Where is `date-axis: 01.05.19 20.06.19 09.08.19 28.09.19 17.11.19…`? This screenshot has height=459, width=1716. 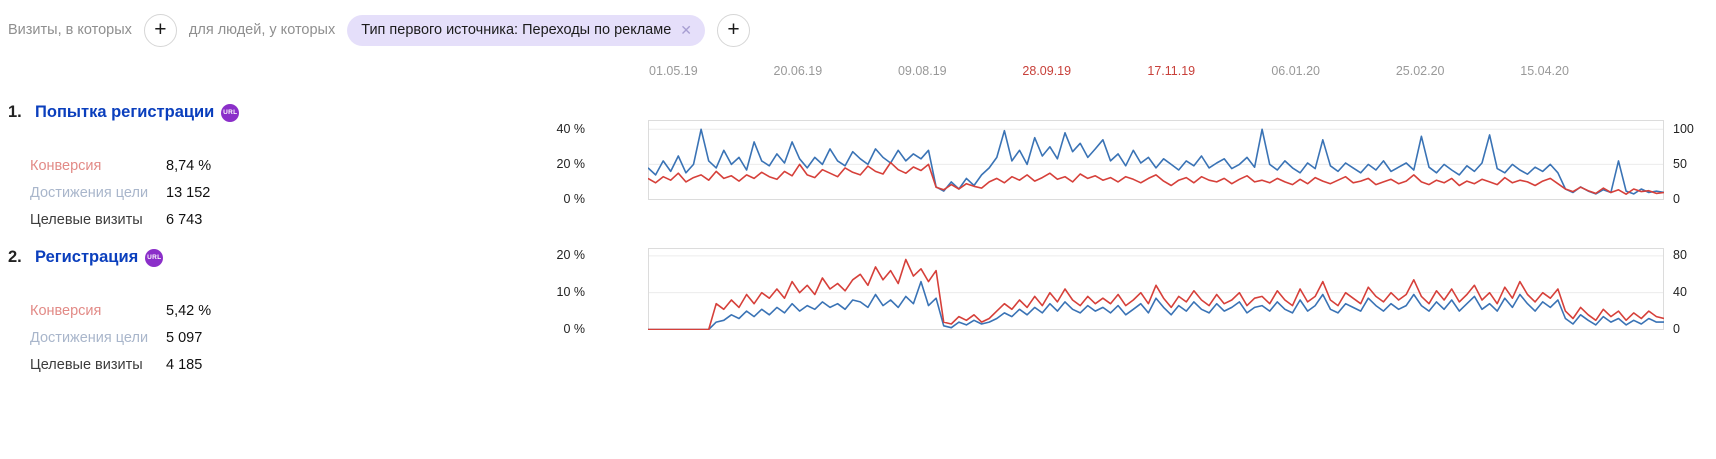
date-axis: 01.05.19 20.06.19 09.08.19 28.09.19 17.11.19… is located at coordinates (1156, 72).